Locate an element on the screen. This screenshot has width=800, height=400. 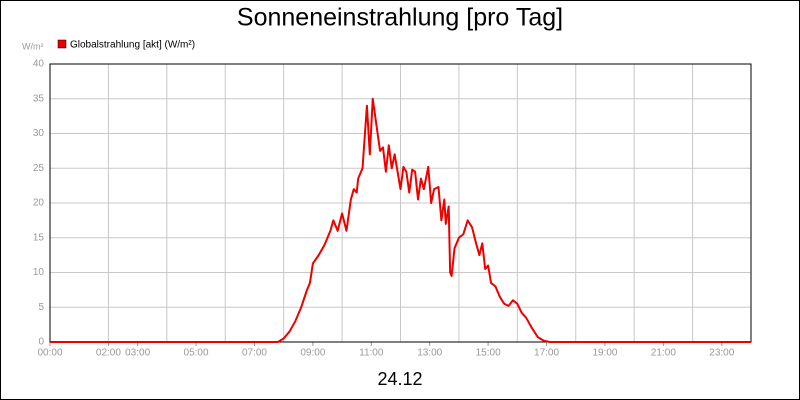
x-tick-label: 23:00 is located at coordinates (721, 353).